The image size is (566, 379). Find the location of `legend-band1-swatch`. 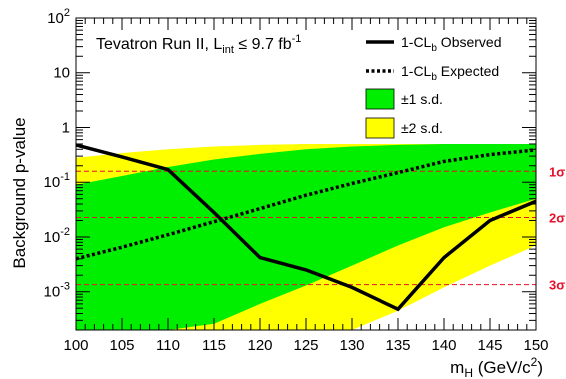

legend-band1-swatch is located at coordinates (380, 99).